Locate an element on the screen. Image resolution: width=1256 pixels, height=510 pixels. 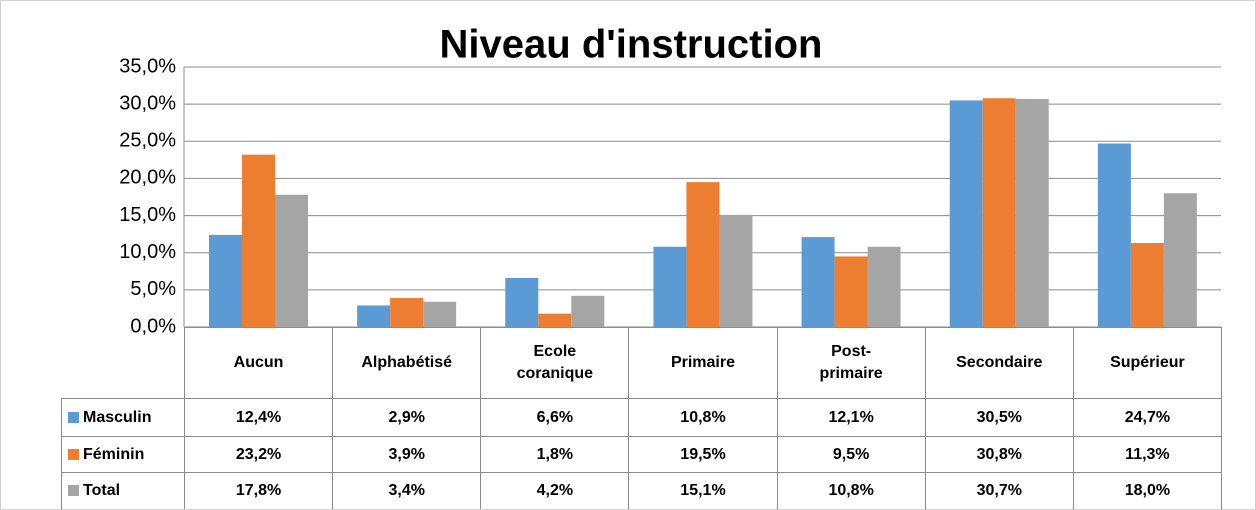
category-cell: Secondaire is located at coordinates (999, 363).